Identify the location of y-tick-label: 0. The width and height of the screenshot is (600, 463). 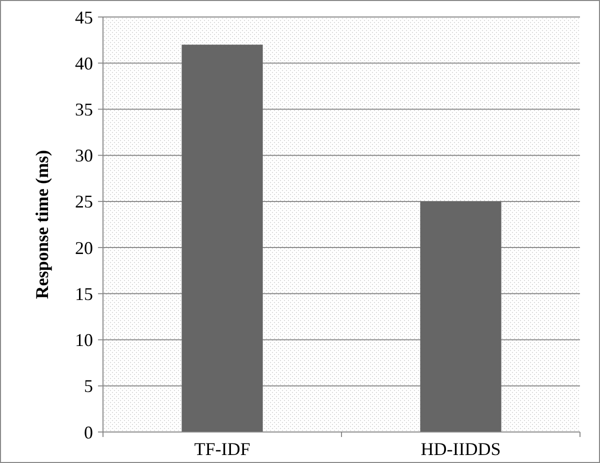
(88, 432).